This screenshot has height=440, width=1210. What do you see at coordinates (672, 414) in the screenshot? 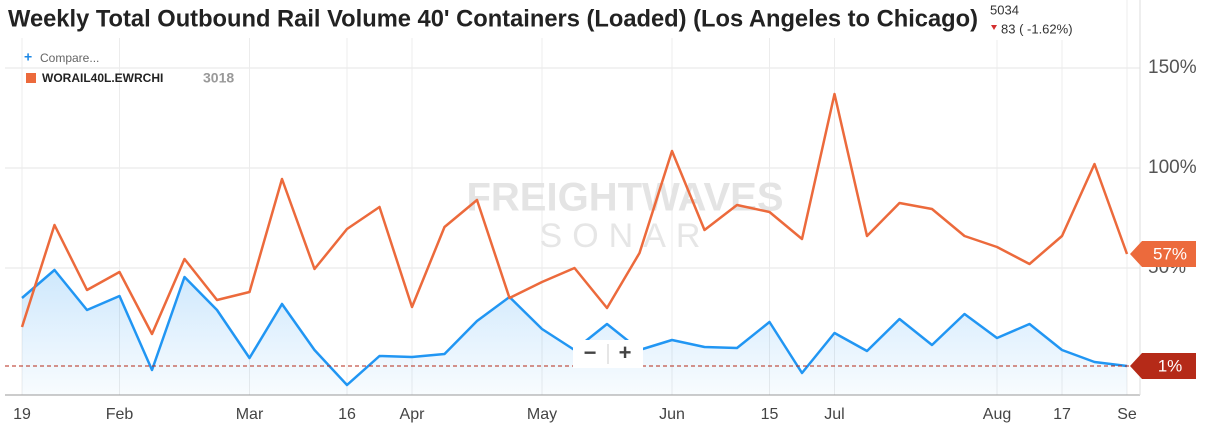
I see `x-tick-label: Jun` at bounding box center [672, 414].